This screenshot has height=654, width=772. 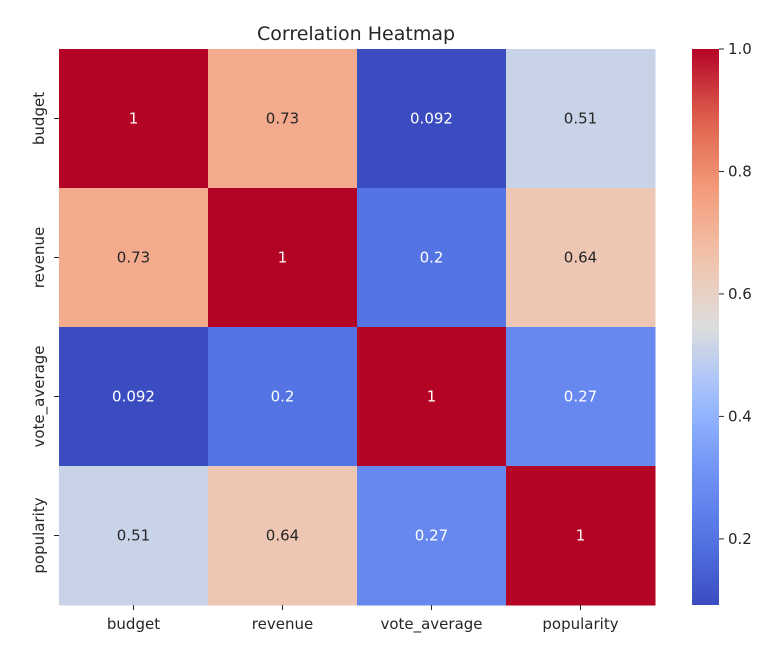 I want to click on y-tick-label: popularity, so click(x=39, y=535).